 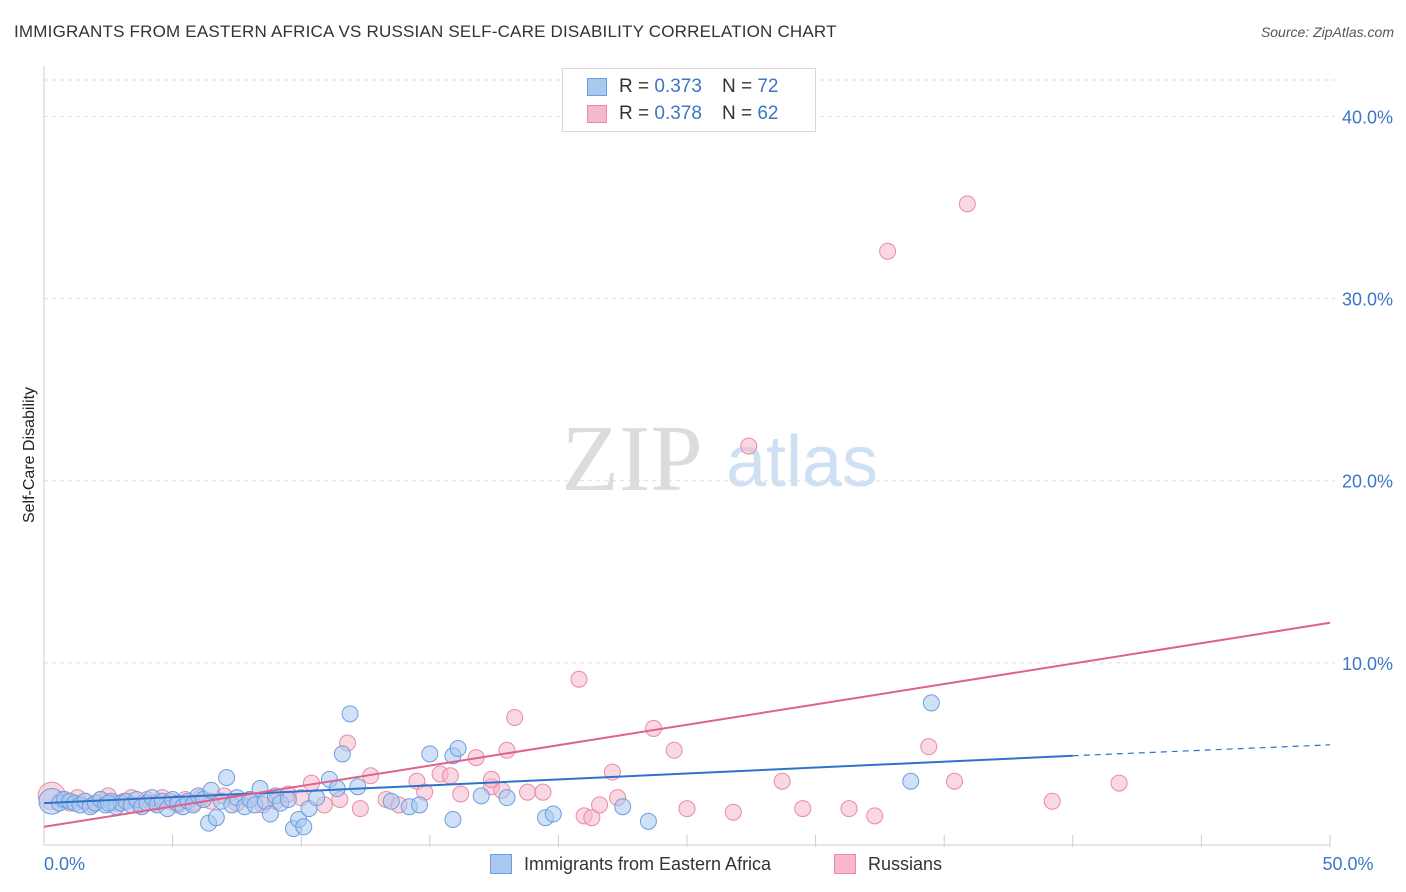 What do you see at coordinates (632, 459) in the screenshot?
I see `watermark-zip: ZIP` at bounding box center [632, 459].